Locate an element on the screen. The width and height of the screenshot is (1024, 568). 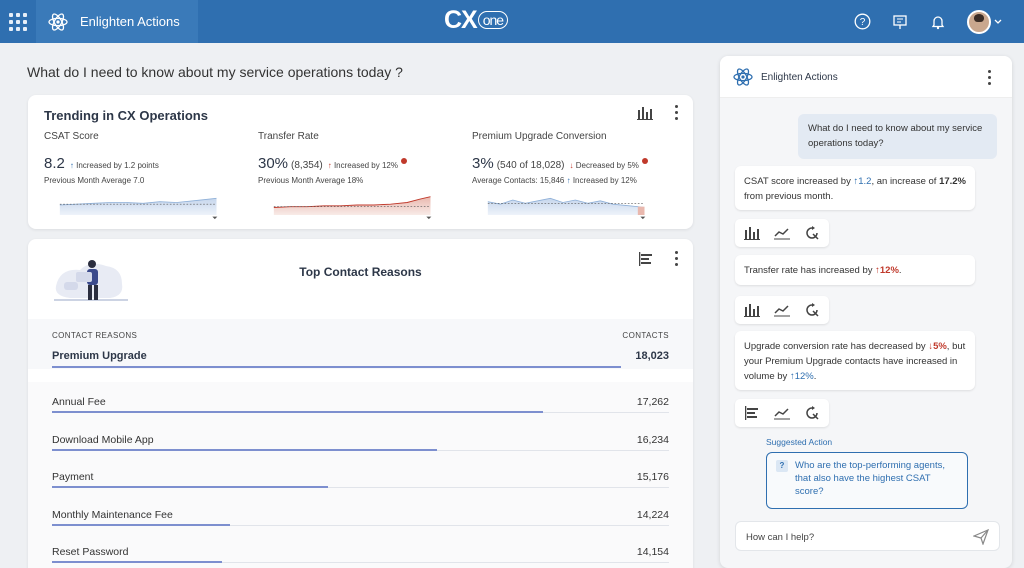
reason-label: Monthly Maintenance Fee is located at coordinates (112, 514).